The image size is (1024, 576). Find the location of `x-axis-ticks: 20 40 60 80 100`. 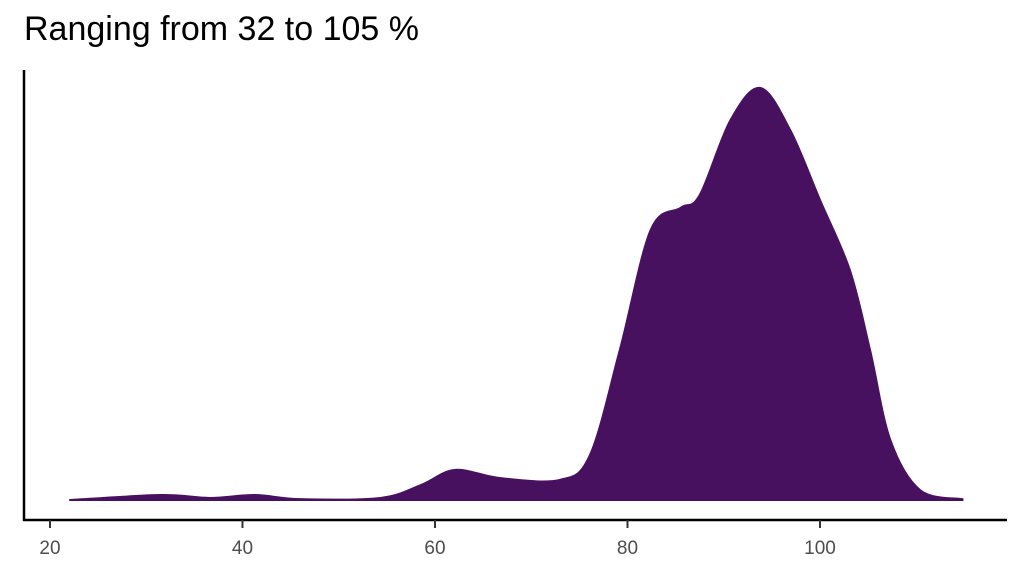

x-axis-ticks: 20 40 60 80 100 is located at coordinates (437, 539).